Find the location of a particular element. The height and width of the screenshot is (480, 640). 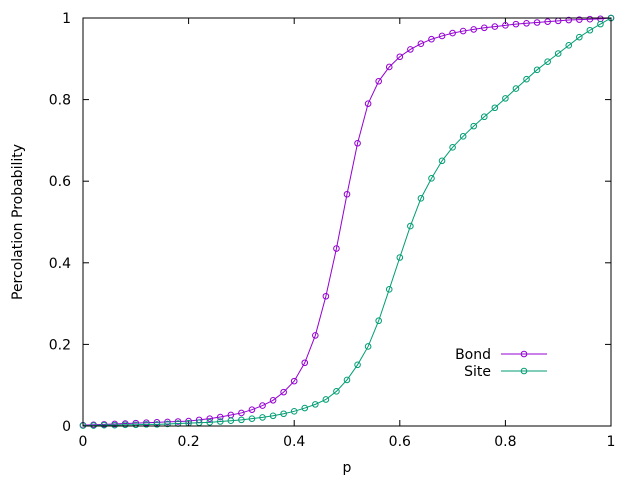

x-tick-label: 0.2 is located at coordinates (188, 442).